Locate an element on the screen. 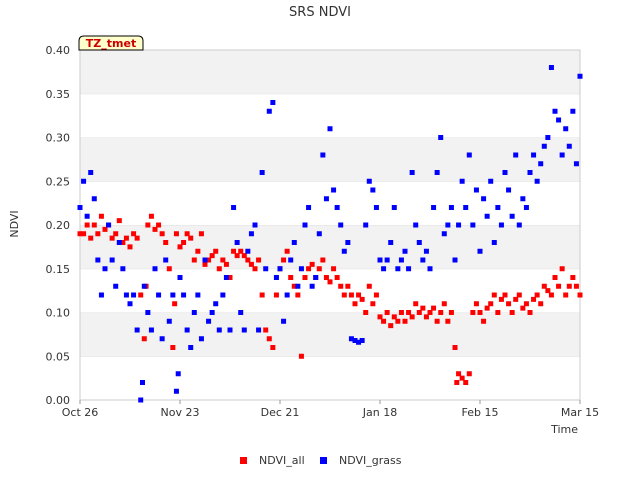  legend-swatch-ndvi-all is located at coordinates (243, 460).